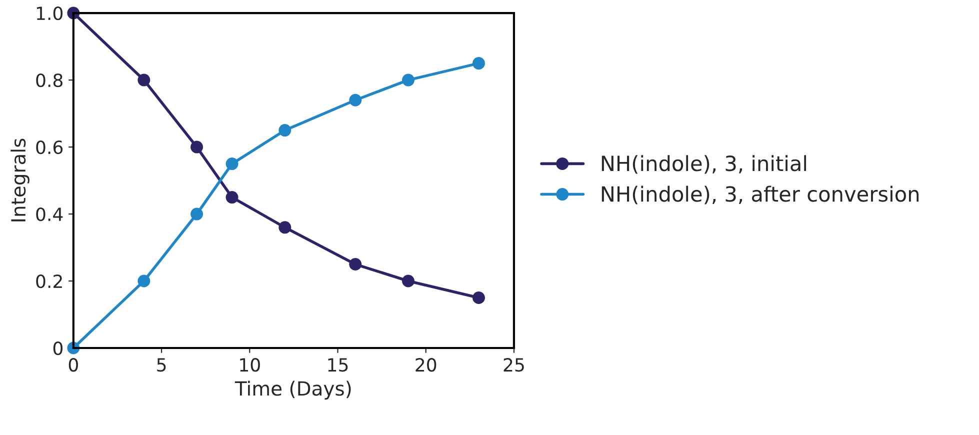  I want to click on y-tick-label: 0.6, so click(49, 147).